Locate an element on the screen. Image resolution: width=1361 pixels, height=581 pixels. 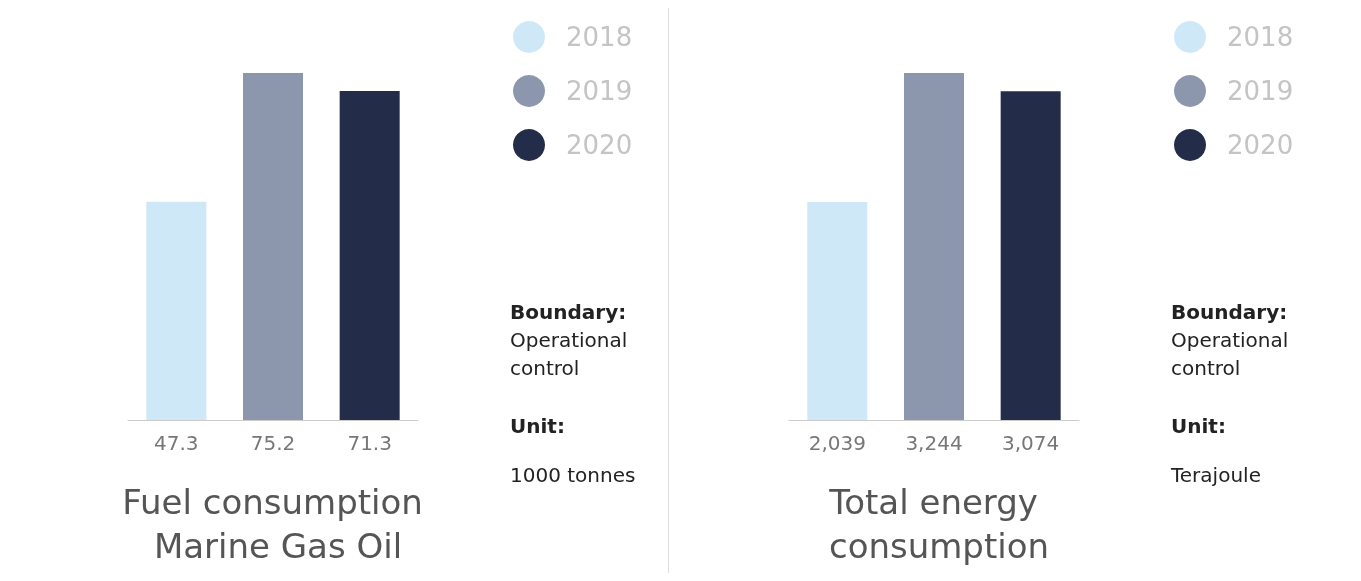
text: 1000 tonnes is located at coordinates (573, 475).